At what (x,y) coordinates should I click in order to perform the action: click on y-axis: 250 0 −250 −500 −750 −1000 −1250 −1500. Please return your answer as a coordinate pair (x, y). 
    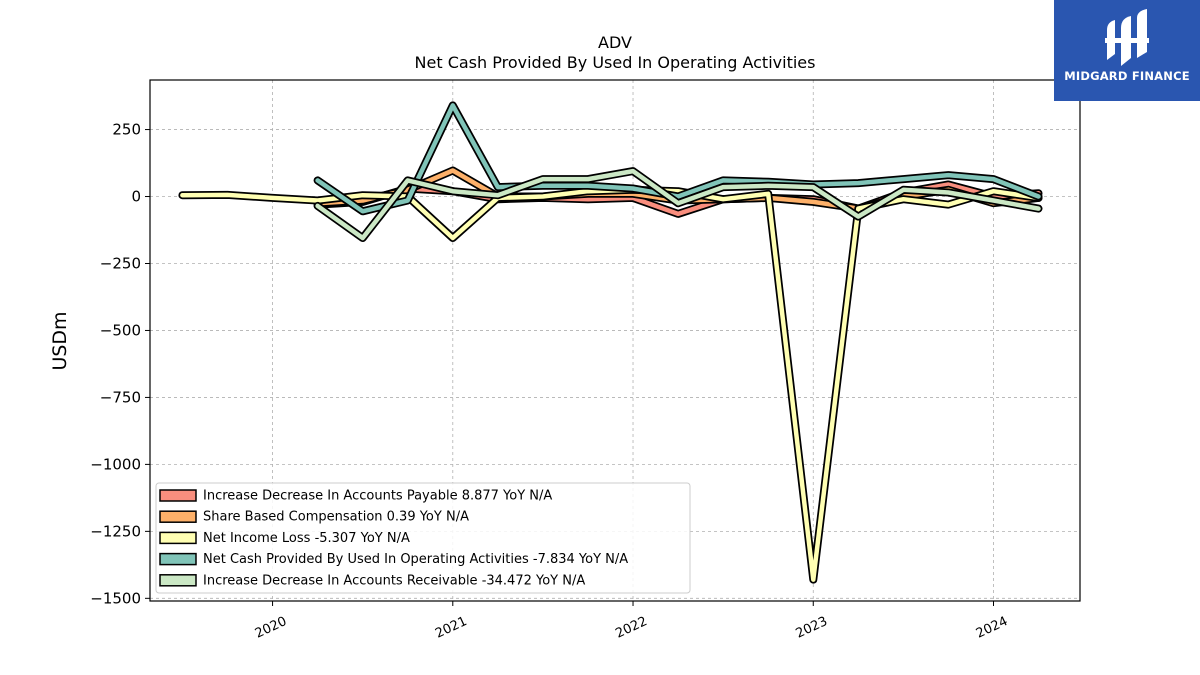
    Looking at the image, I should click on (120, 364).